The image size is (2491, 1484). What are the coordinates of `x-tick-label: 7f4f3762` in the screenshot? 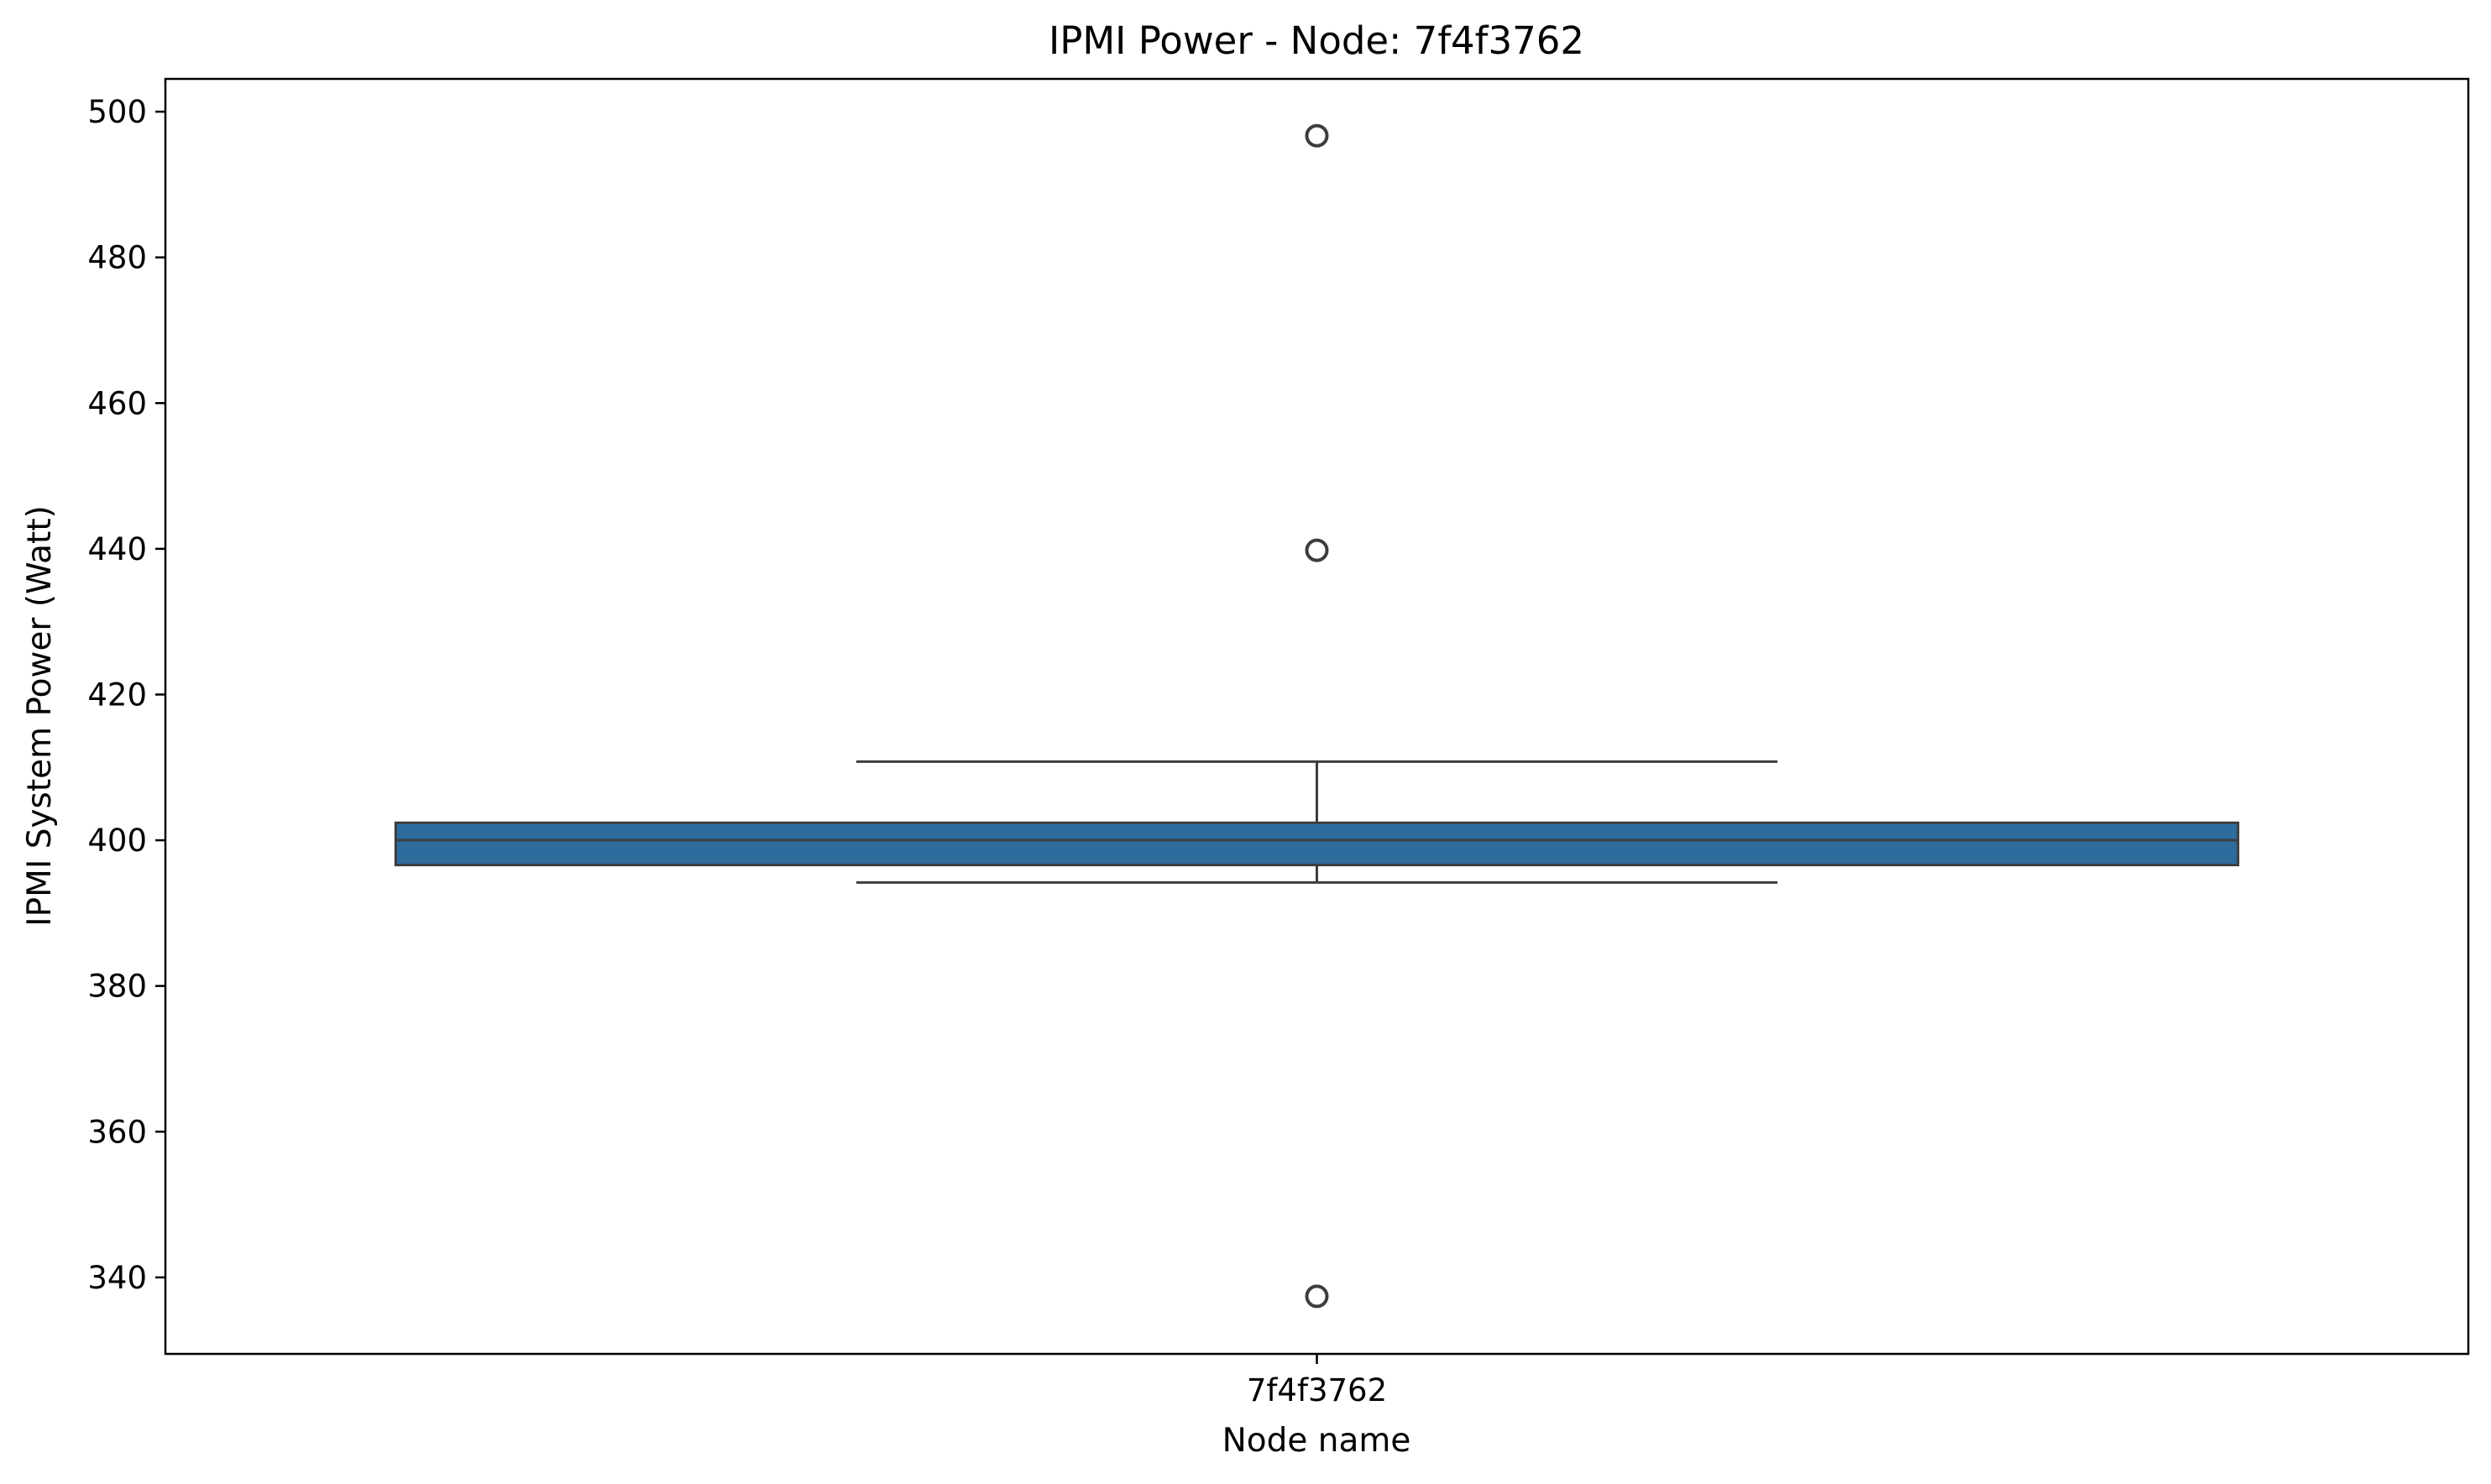 It's located at (1317, 1390).